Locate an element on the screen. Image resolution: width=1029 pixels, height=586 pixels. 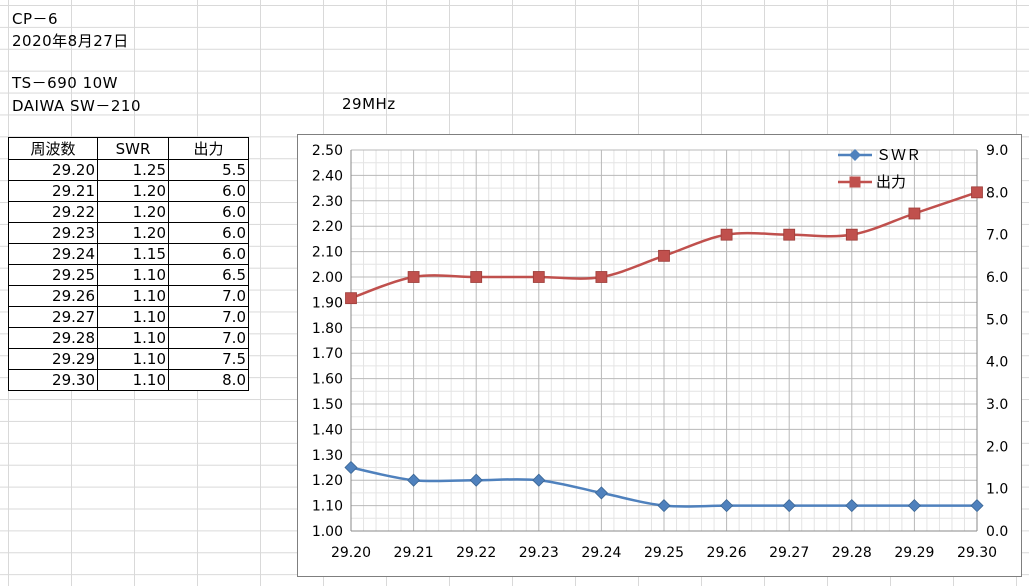
y-left-tick-label: 1.80 is located at coordinates (327, 329).